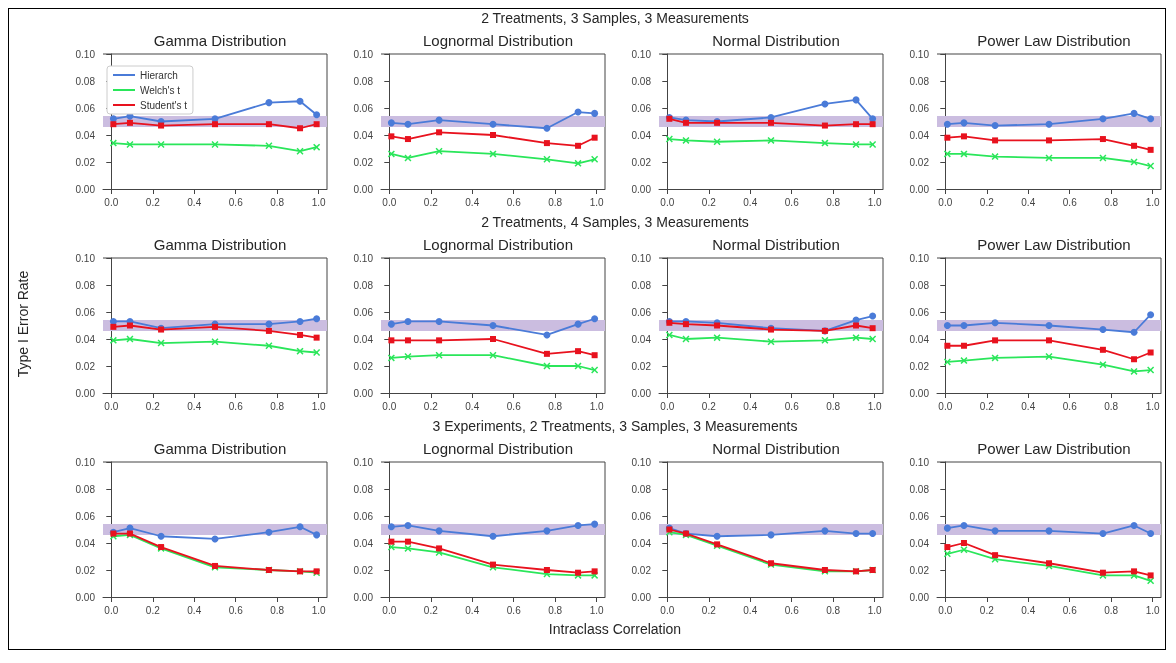 The width and height of the screenshot is (1176, 663). What do you see at coordinates (159, 75) in the screenshot?
I see `legend-label: Hierarch` at bounding box center [159, 75].